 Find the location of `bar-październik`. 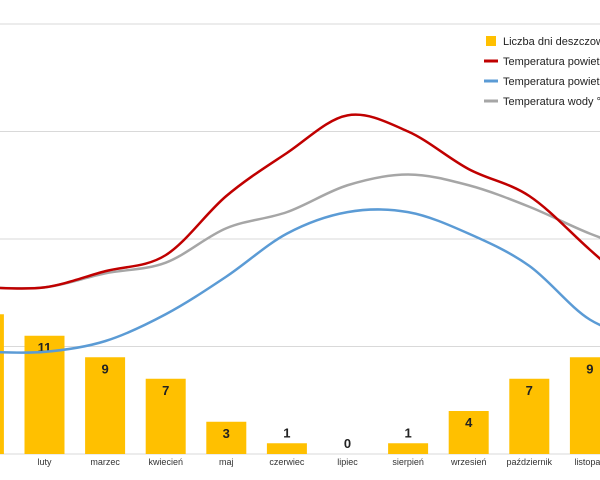

bar-październik is located at coordinates (529, 416).